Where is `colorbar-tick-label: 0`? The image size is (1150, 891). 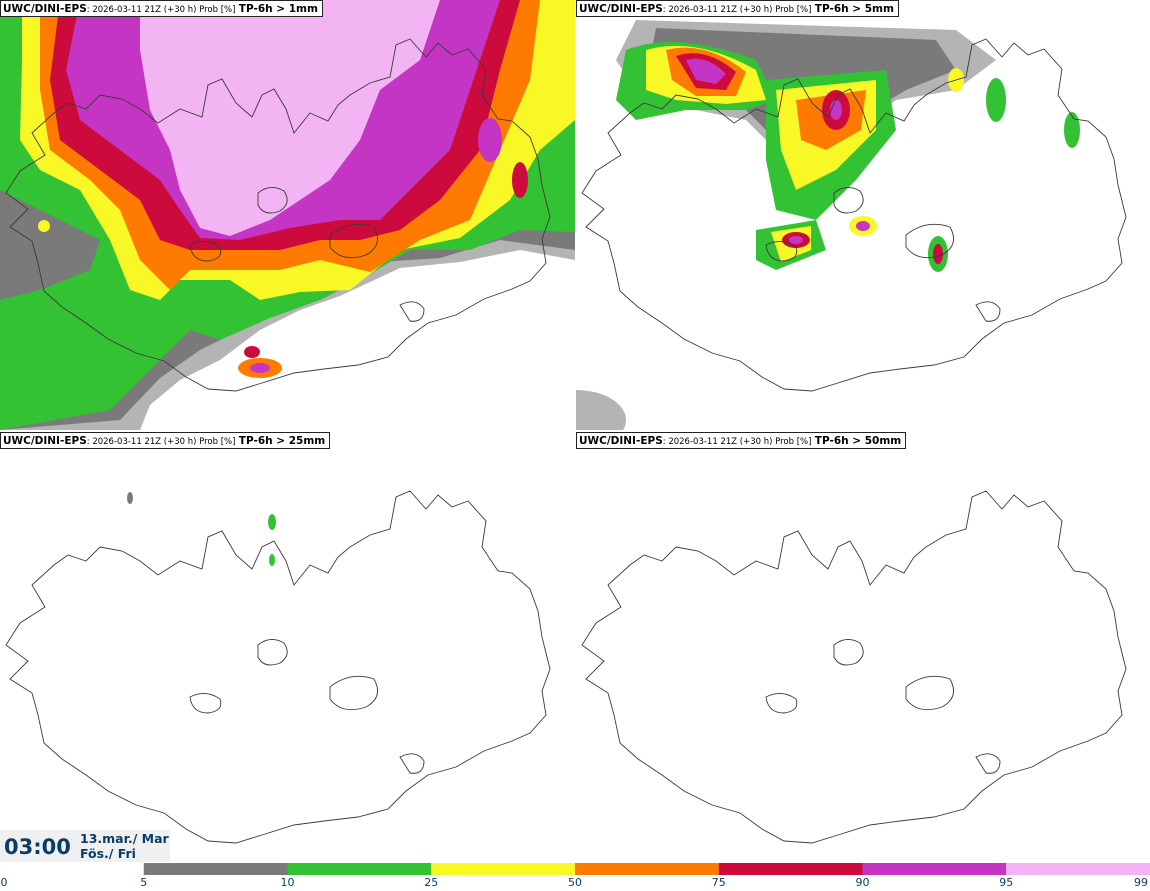 colorbar-tick-label: 0 is located at coordinates (4, 882).